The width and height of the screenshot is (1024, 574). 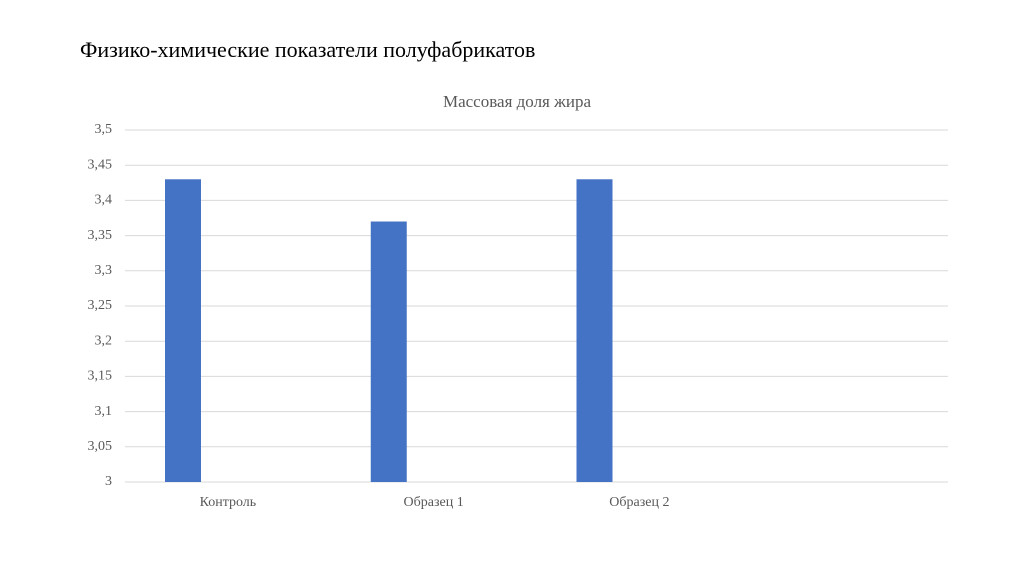 I want to click on x-tick-label: Образец 2, so click(x=639, y=502).